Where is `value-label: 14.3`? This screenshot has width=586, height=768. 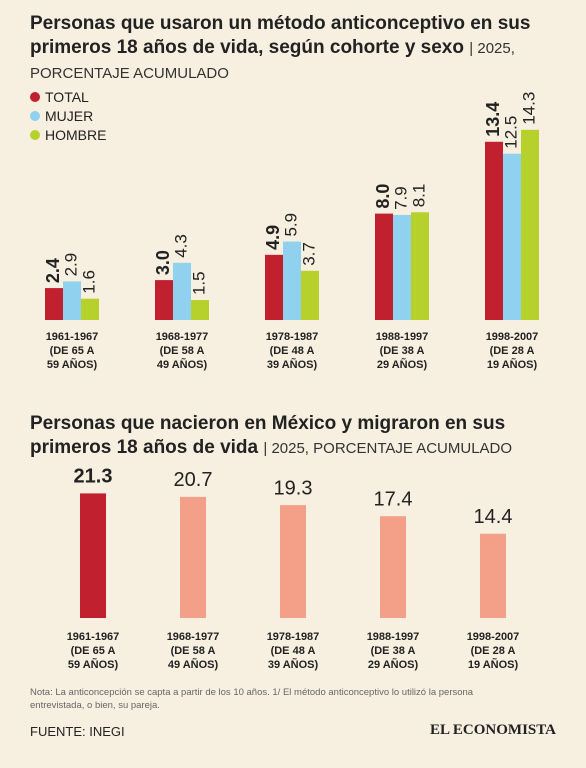
value-label: 14.3 is located at coordinates (528, 108).